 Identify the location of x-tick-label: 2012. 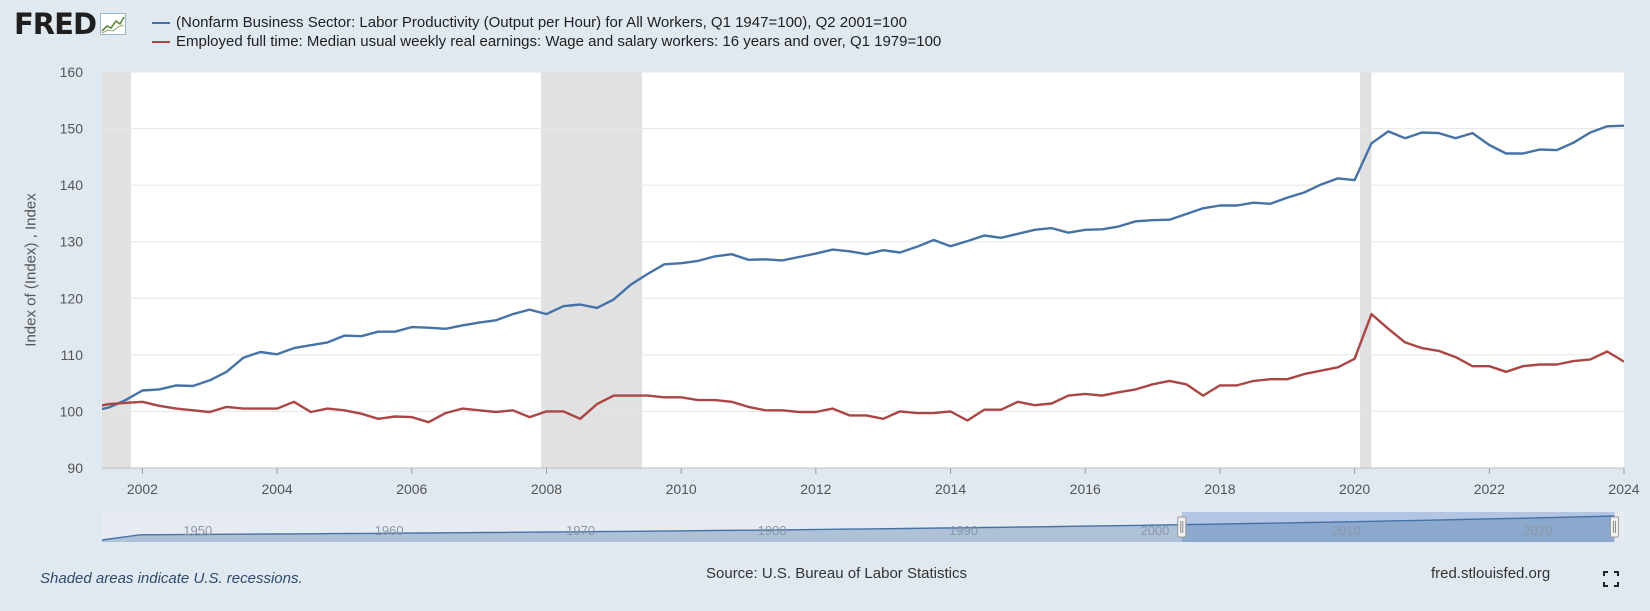
(815, 489).